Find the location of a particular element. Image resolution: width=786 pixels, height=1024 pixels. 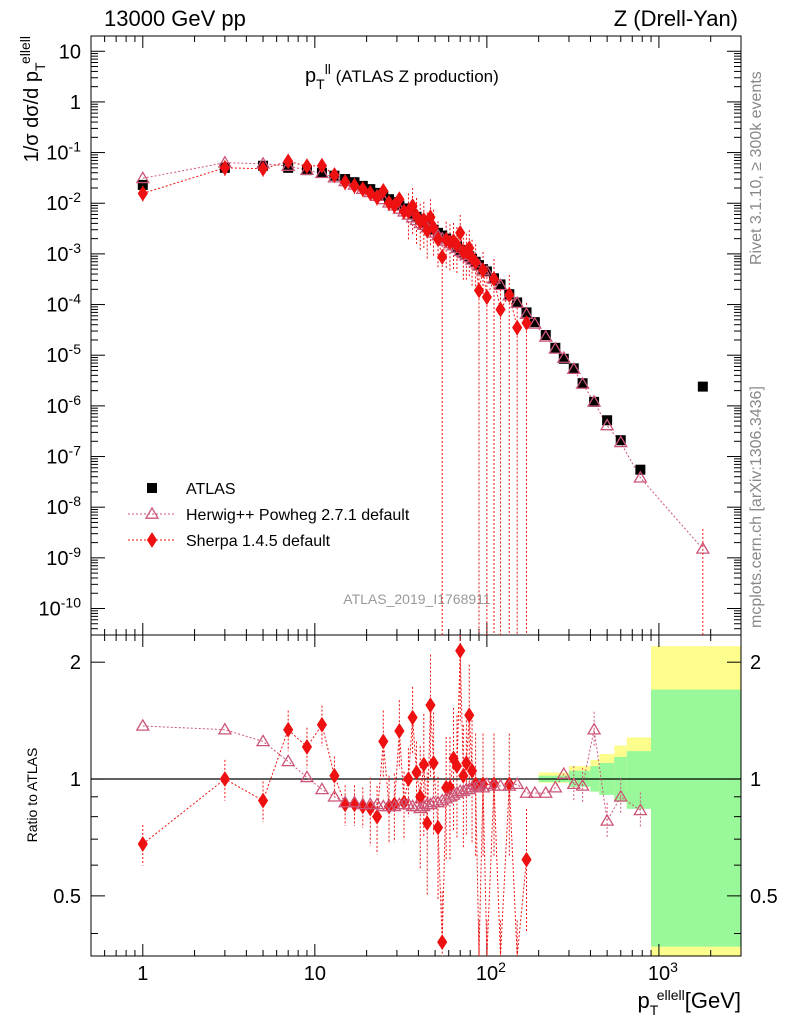

ratio-y-tick-label: 1 is located at coordinates (75, 780).